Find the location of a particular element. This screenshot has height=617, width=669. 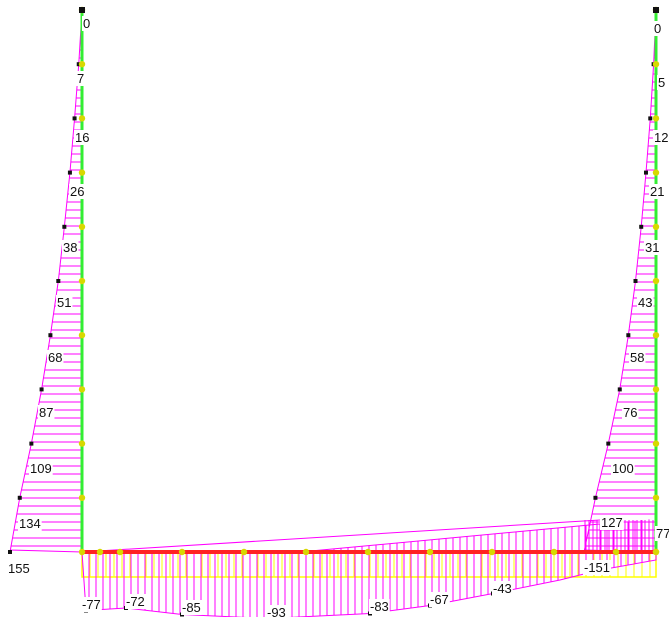

base-label-5: -67 is located at coordinates (439, 599).